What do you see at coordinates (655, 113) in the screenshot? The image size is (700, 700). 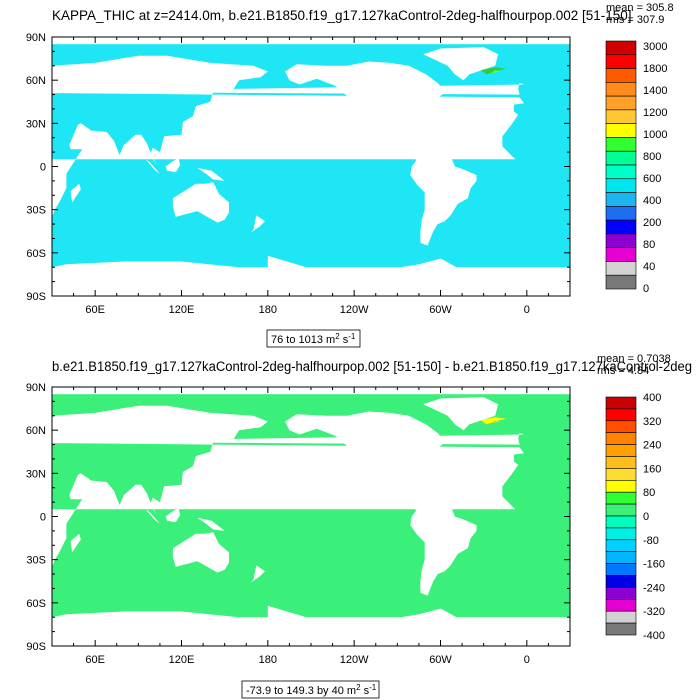 I see `colorbar-label: 1200` at bounding box center [655, 113].